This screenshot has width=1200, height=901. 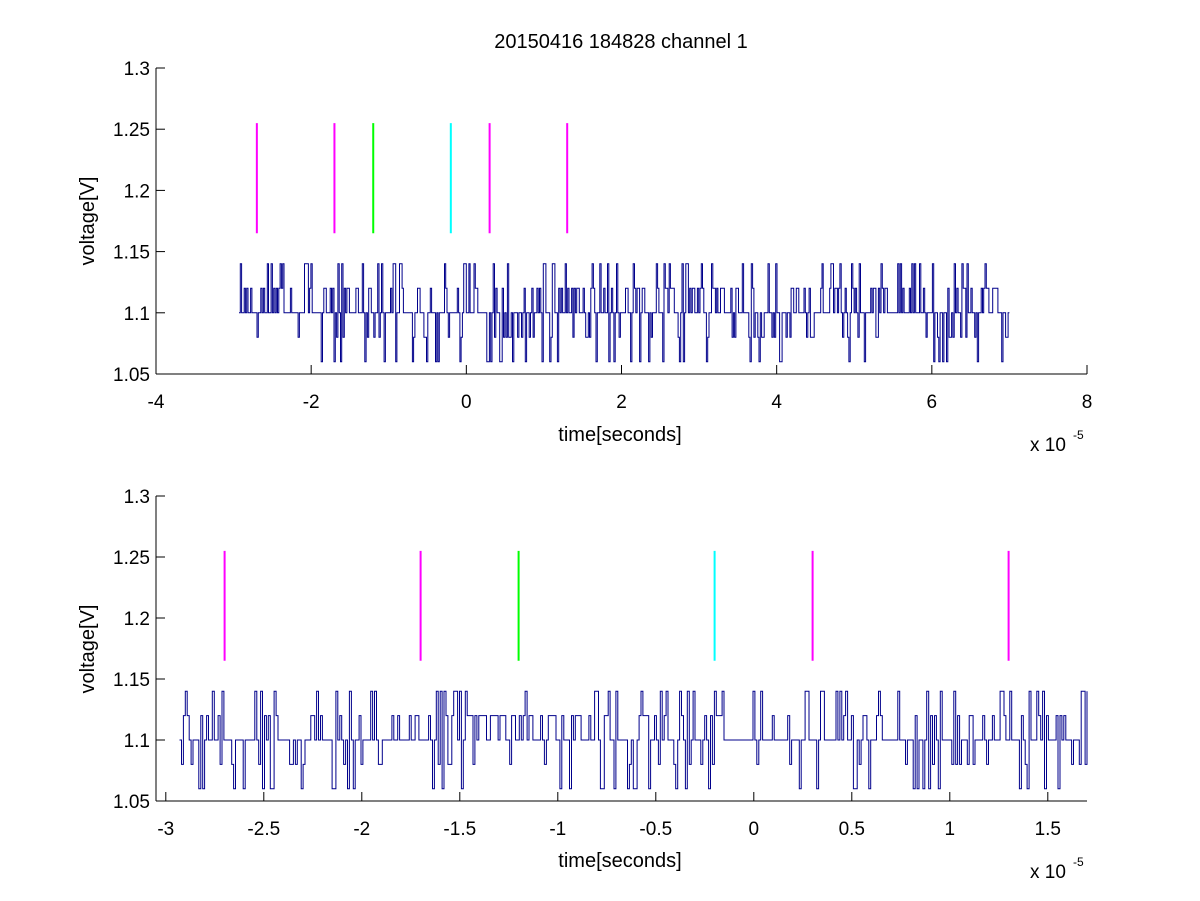 What do you see at coordinates (619, 435) in the screenshot?
I see `top-x-axis-label: time[seconds]` at bounding box center [619, 435].